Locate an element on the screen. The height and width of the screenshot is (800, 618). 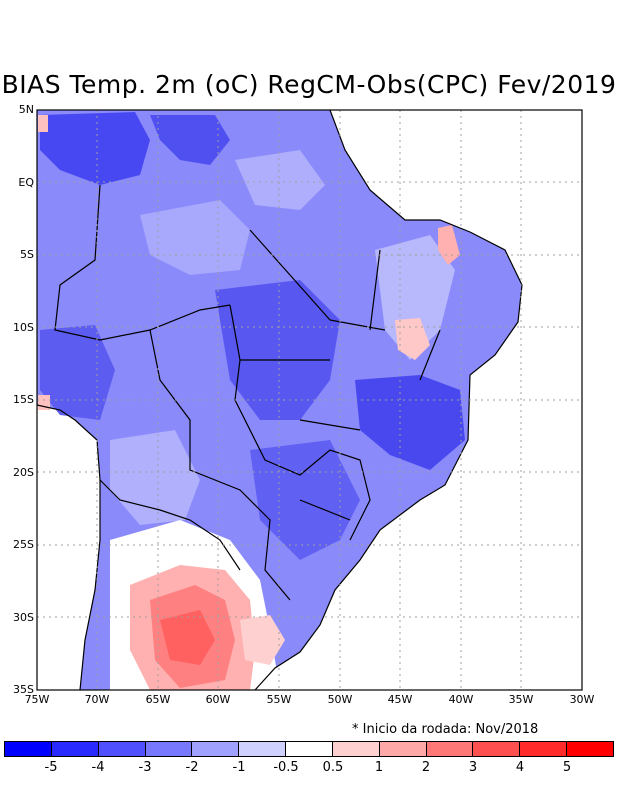
lat-label: EQ is located at coordinates (26, 182).